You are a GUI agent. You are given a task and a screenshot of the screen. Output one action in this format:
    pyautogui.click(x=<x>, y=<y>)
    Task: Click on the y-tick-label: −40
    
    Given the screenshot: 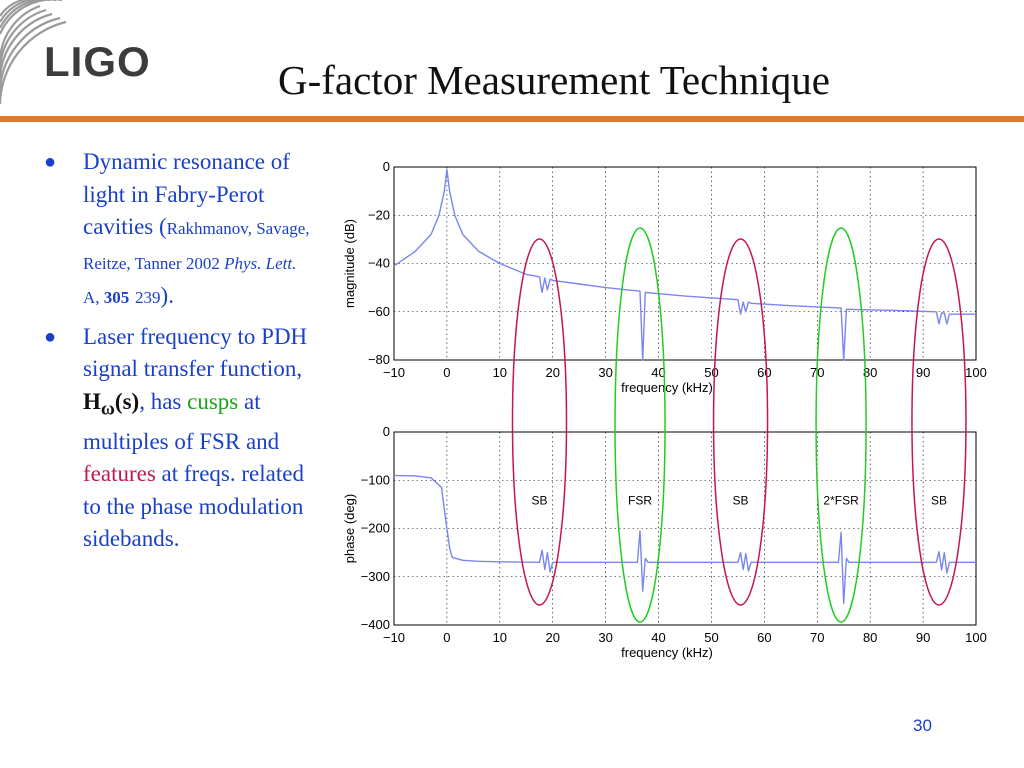 What is the action you would take?
    pyautogui.click(x=379, y=263)
    